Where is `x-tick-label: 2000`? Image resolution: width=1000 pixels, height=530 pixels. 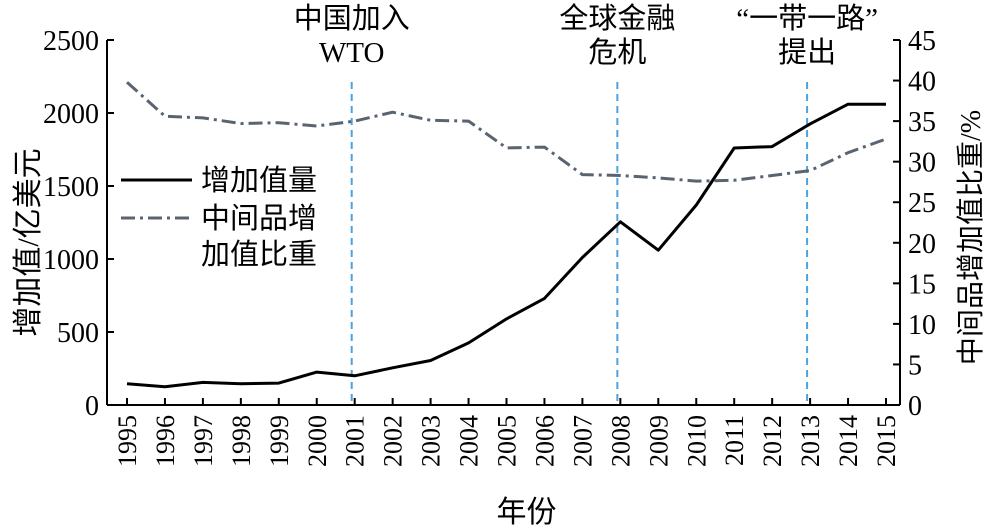 x-tick-label: 2000 is located at coordinates (317, 441).